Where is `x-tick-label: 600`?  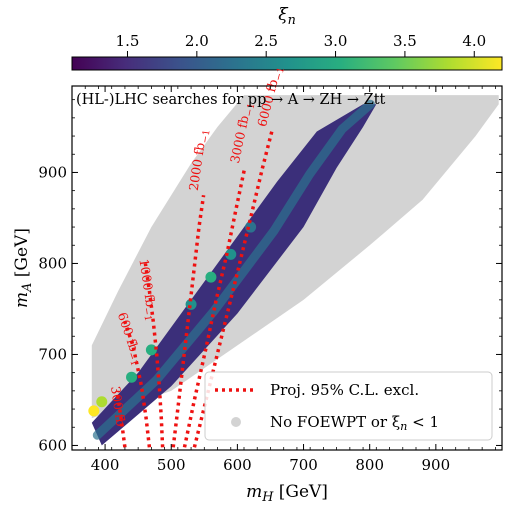 x-tick-label: 600 is located at coordinates (237, 465).